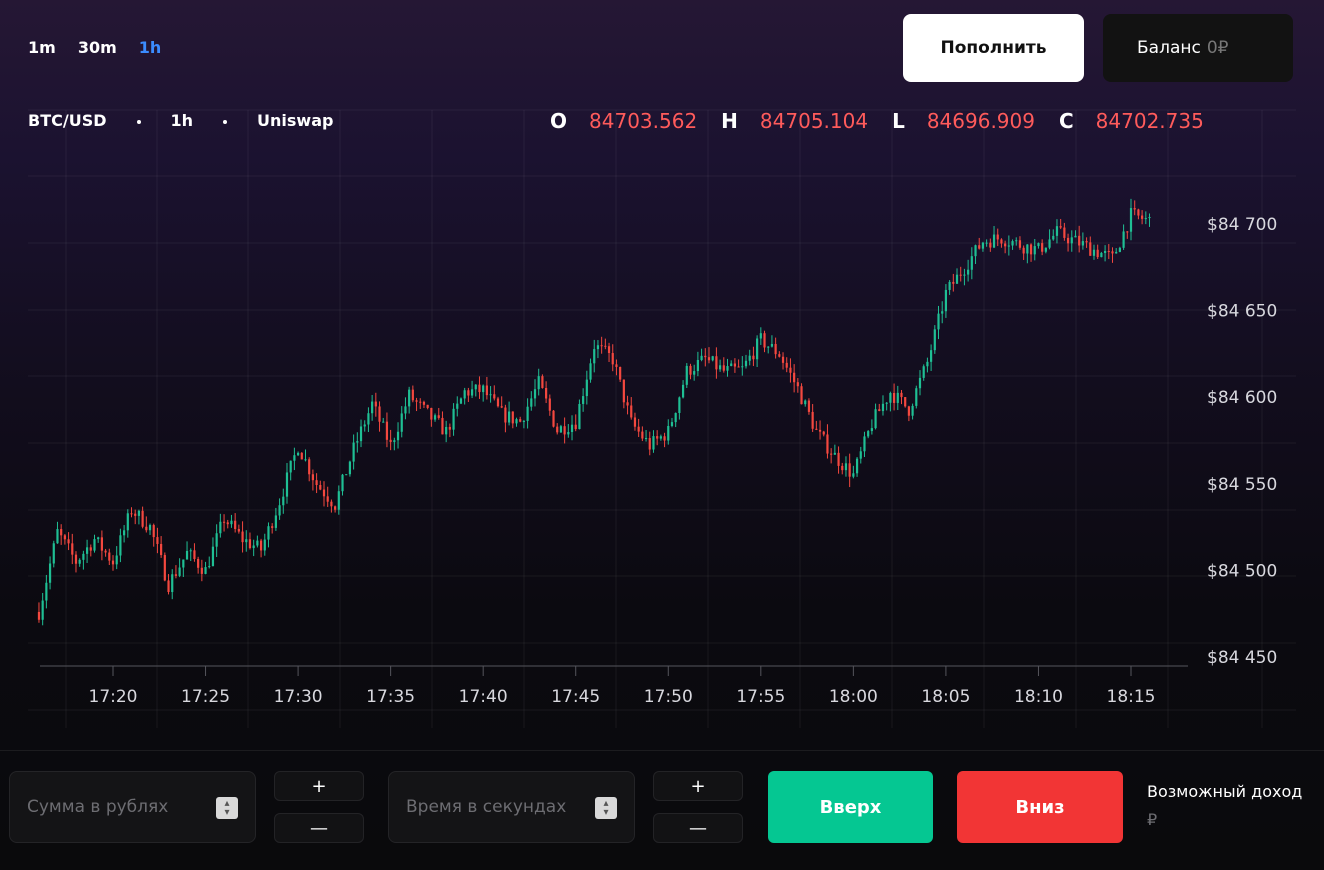  Describe the element at coordinates (993, 48) in the screenshot. I see `deposit-button: Пополнить` at that location.